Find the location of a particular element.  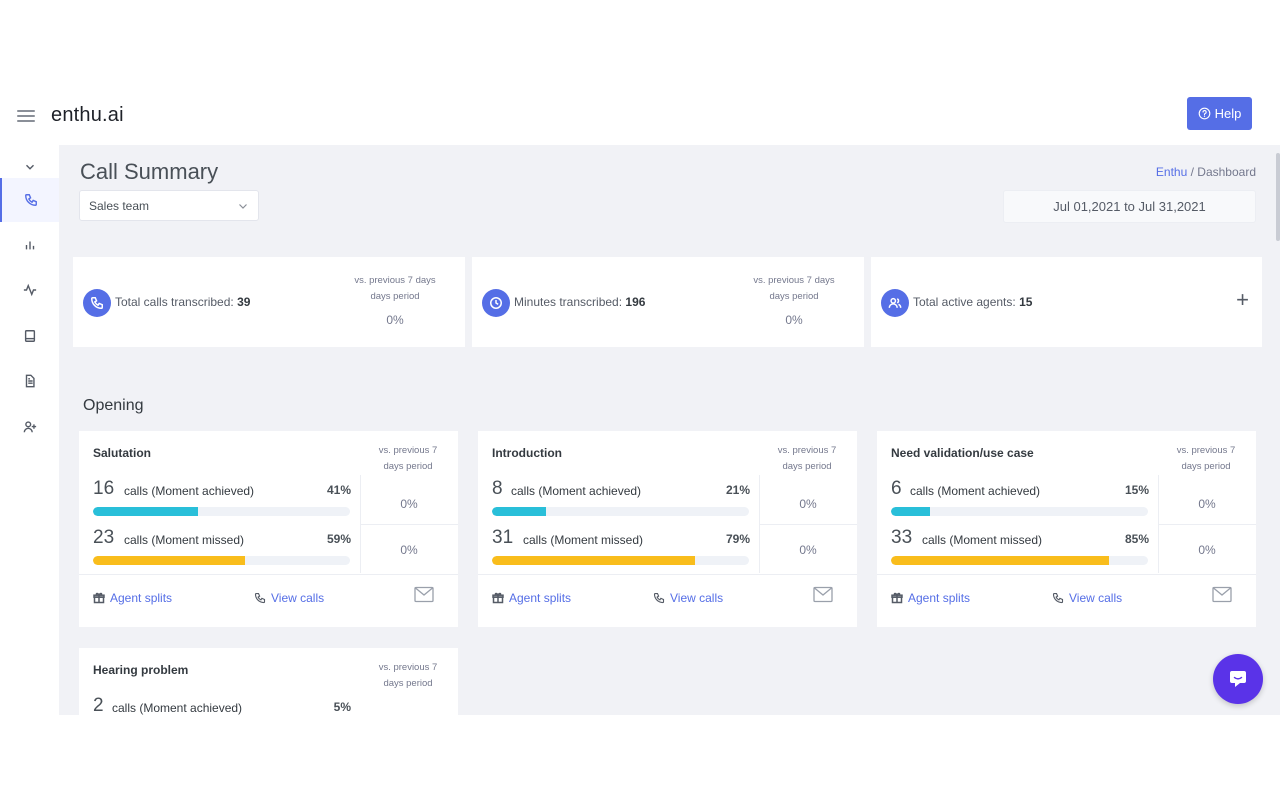

hamburger-menu-icon is located at coordinates (26, 116).